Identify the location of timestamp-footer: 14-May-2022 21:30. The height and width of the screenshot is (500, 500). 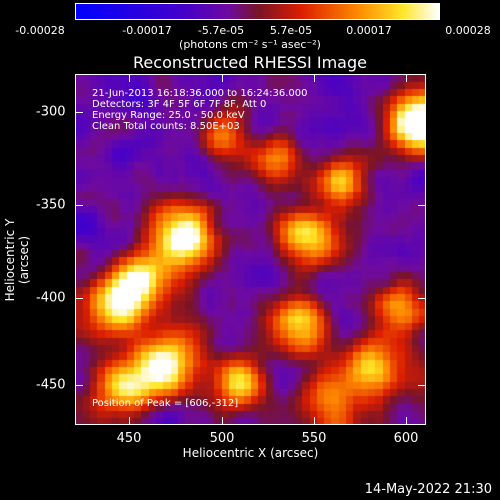
(428, 489).